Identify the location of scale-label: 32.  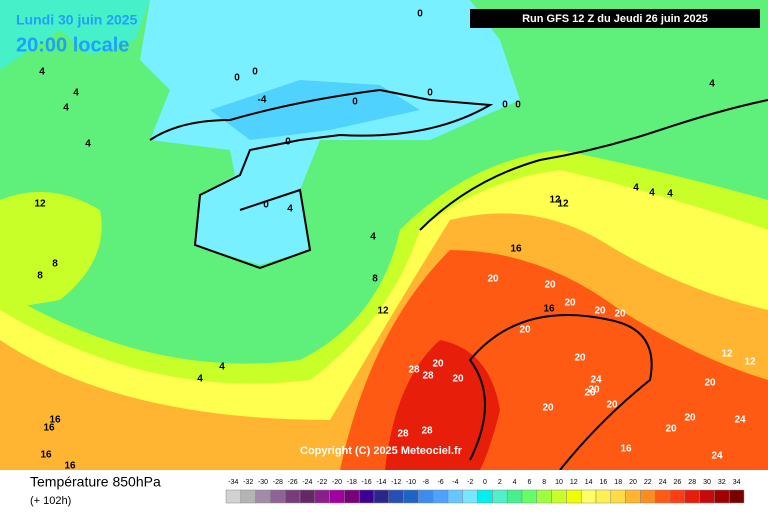
(722, 482).